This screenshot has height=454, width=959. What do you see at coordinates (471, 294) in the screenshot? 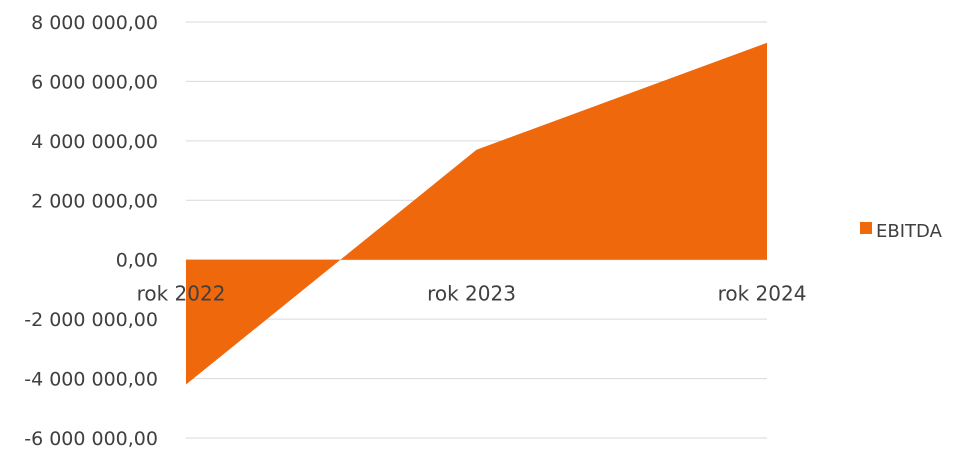
I see `x-tick-label: rok 2023` at bounding box center [471, 294].